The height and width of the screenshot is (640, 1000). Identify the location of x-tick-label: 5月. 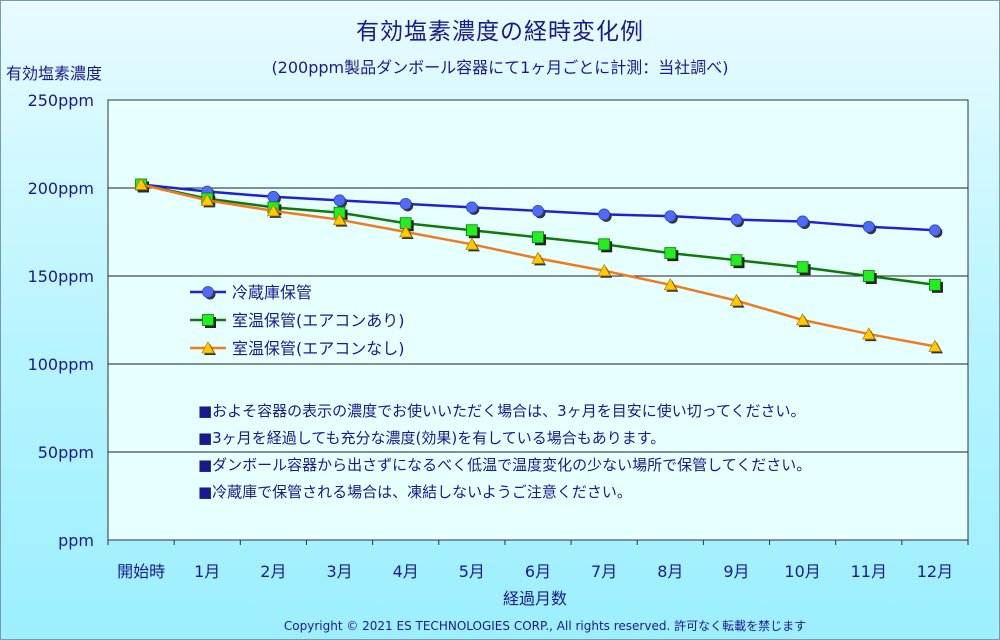
(472, 571).